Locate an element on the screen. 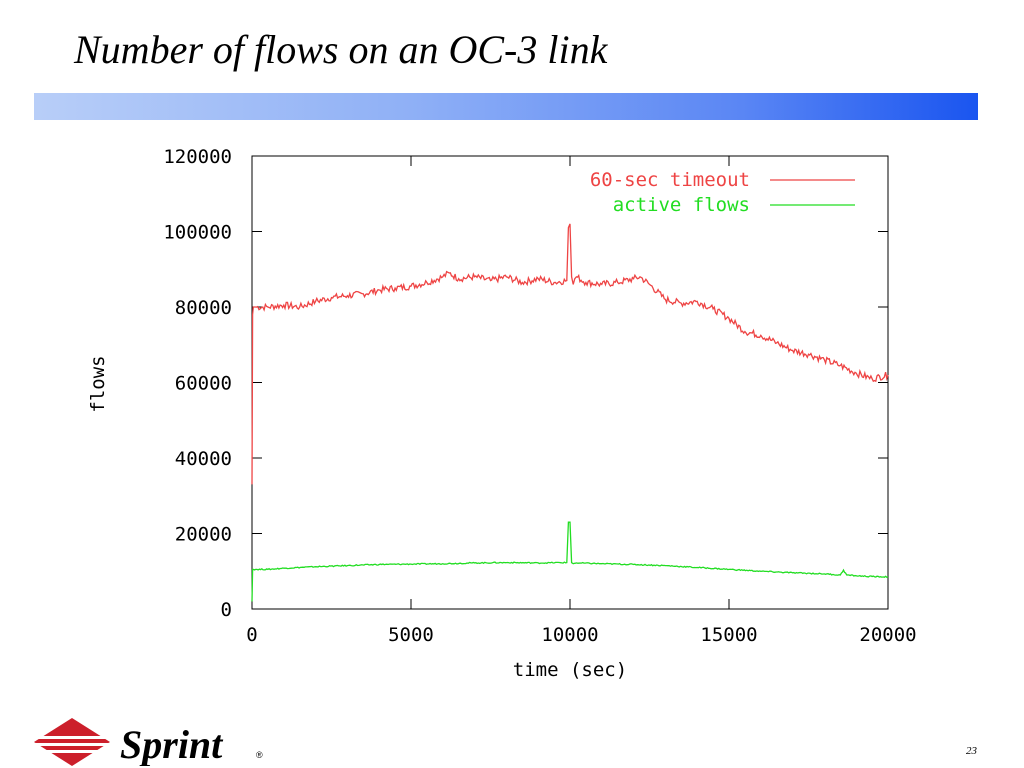 The image size is (1024, 768). legend-label-0: 60-sec timeout is located at coordinates (670, 180).